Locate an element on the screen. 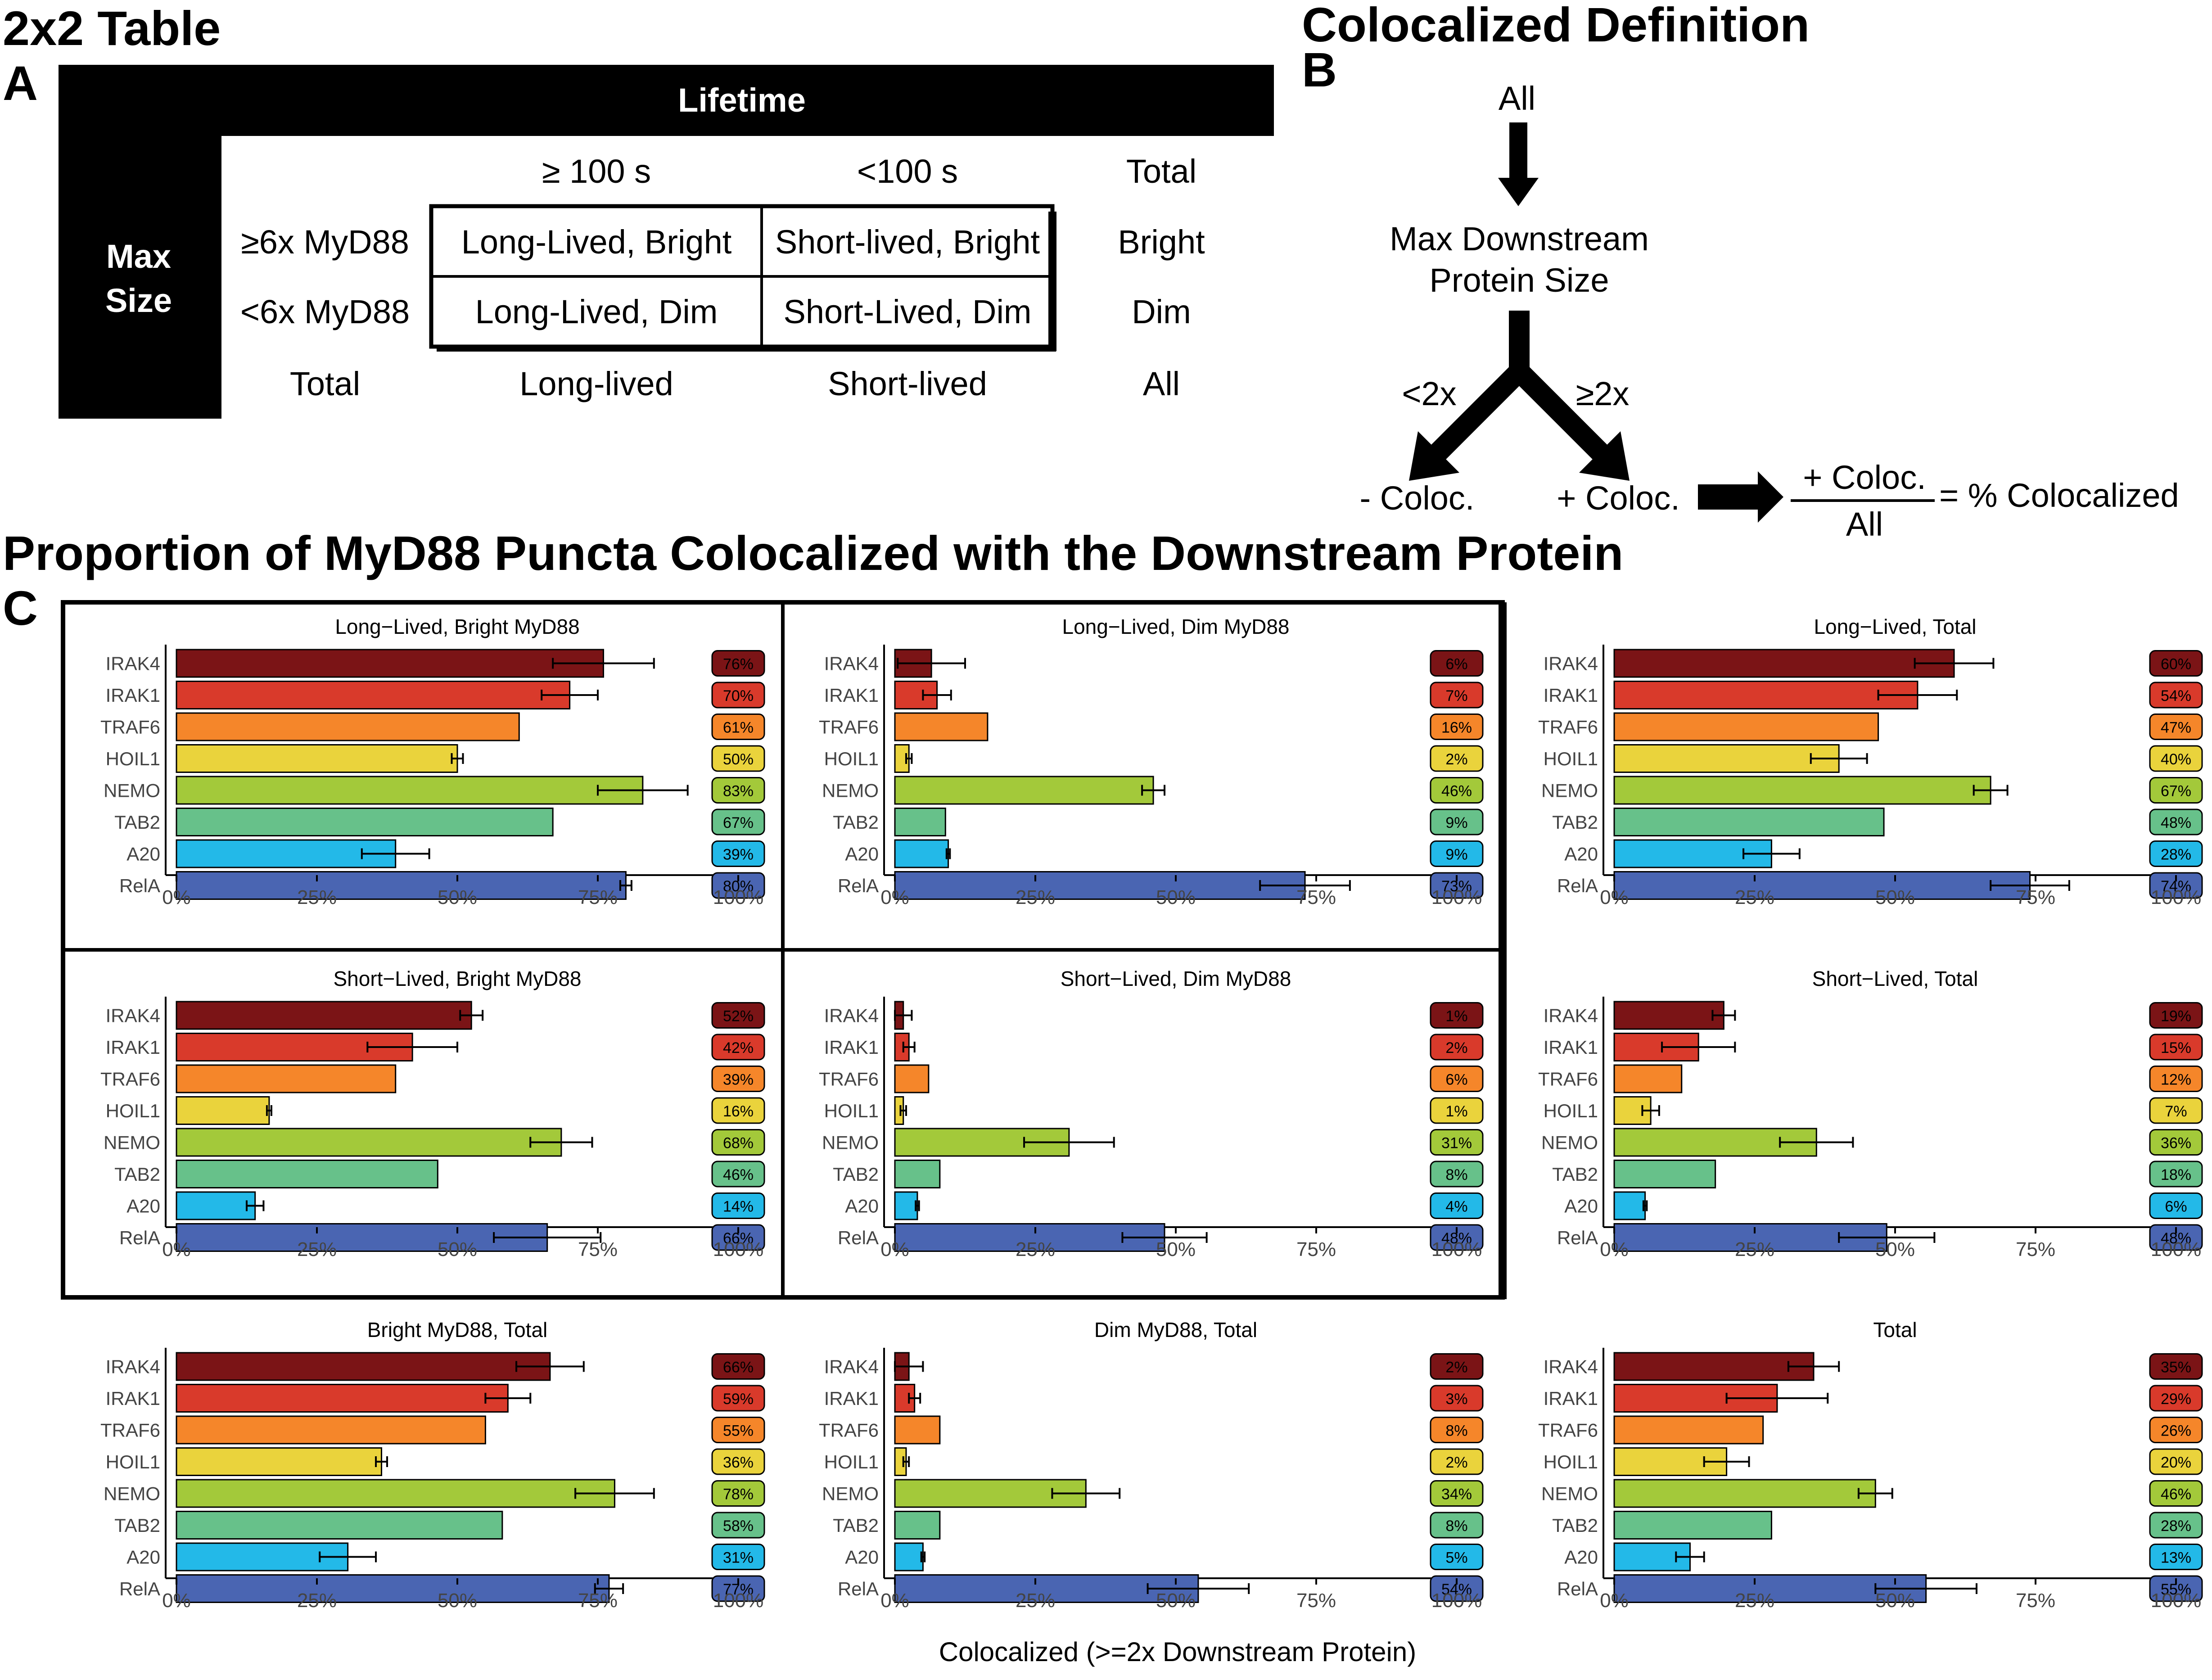 This screenshot has height=1680, width=2212. x-axis-title: Colocalized (>=2x Downstream Protein) is located at coordinates (1177, 1652).